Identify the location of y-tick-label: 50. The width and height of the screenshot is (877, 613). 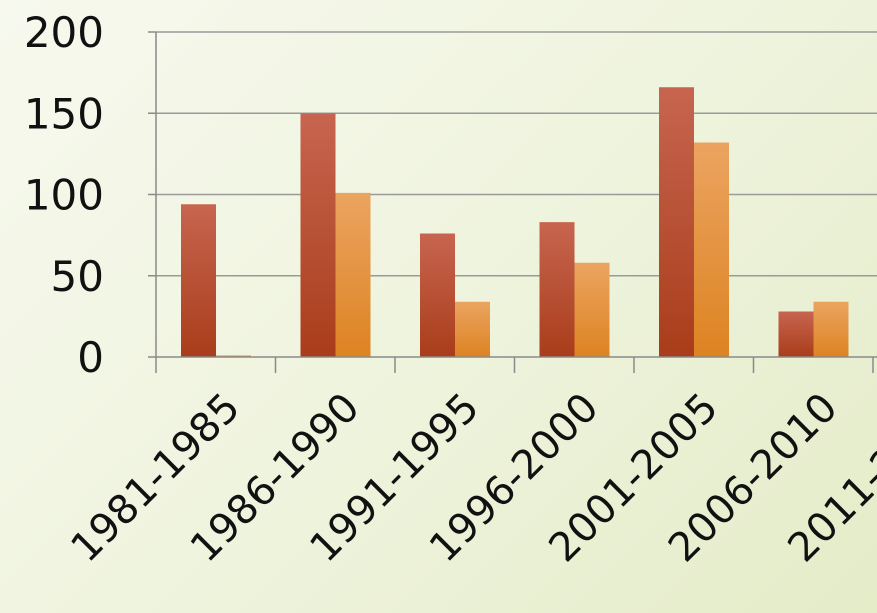
(77, 276).